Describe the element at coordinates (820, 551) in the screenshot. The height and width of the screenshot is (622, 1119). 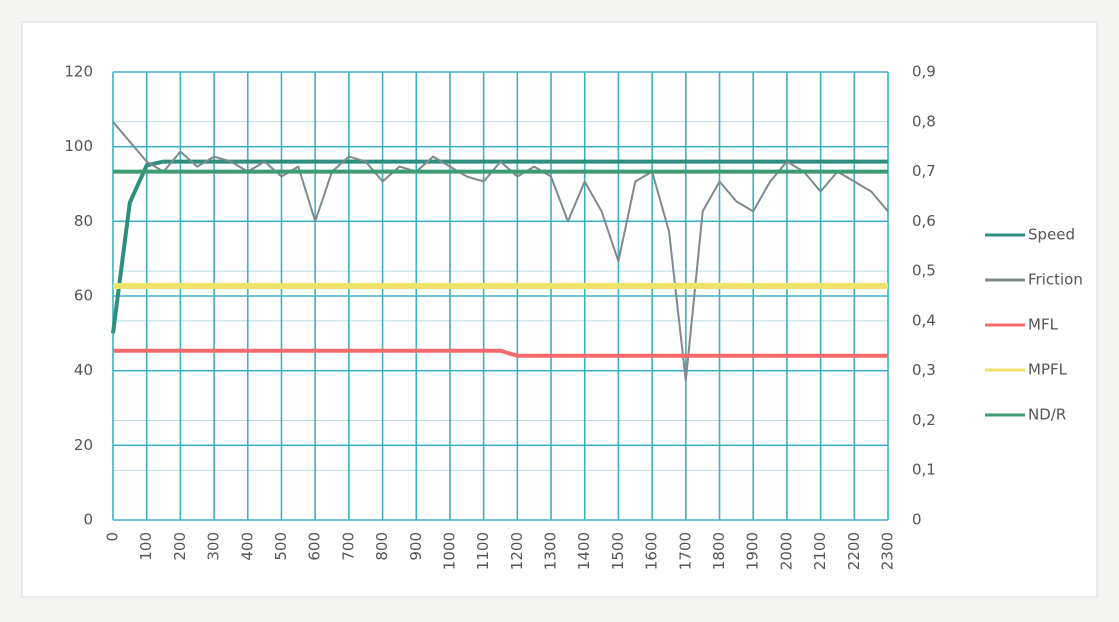
I see `x-tick-label: 2100` at that location.